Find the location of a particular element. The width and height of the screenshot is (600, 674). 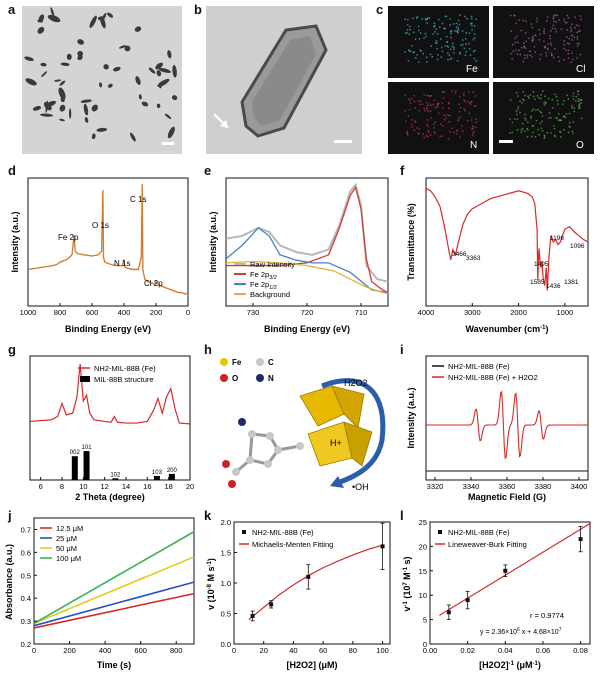

annot-1096: 1096 is located at coordinates (577, 246).